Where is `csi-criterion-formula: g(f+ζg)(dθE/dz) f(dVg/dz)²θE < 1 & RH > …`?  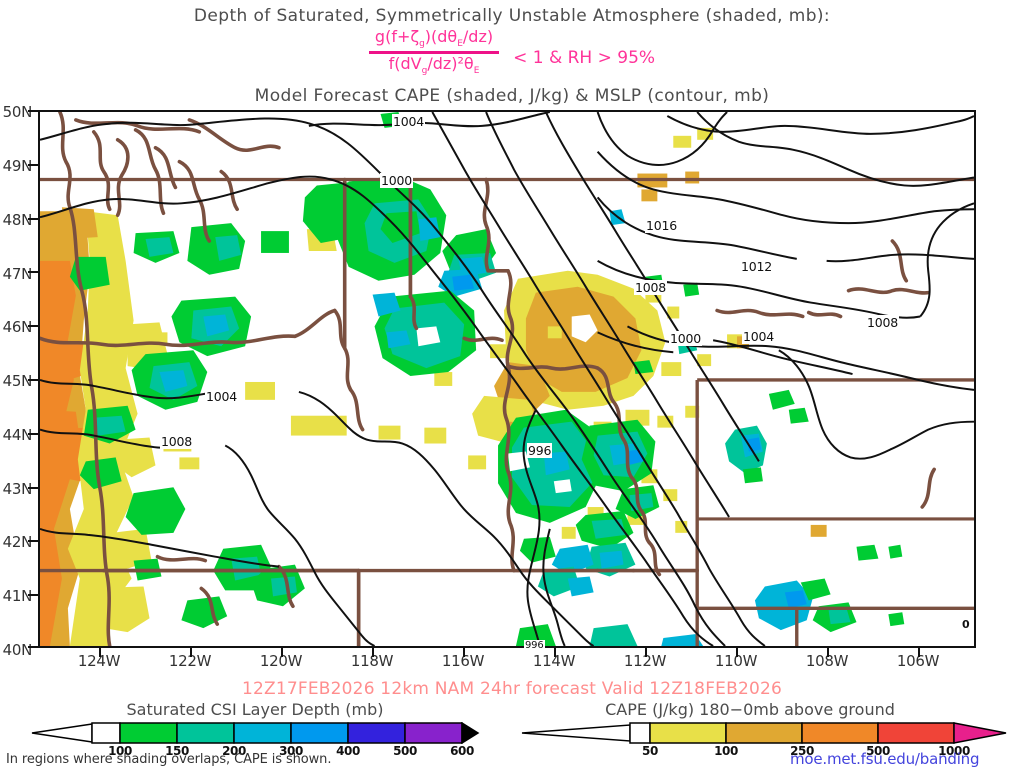 csi-criterion-formula: g(f+ζg)(dθE/dz) f(dVg/dz)²θE < 1 & RH > … is located at coordinates (512, 52).